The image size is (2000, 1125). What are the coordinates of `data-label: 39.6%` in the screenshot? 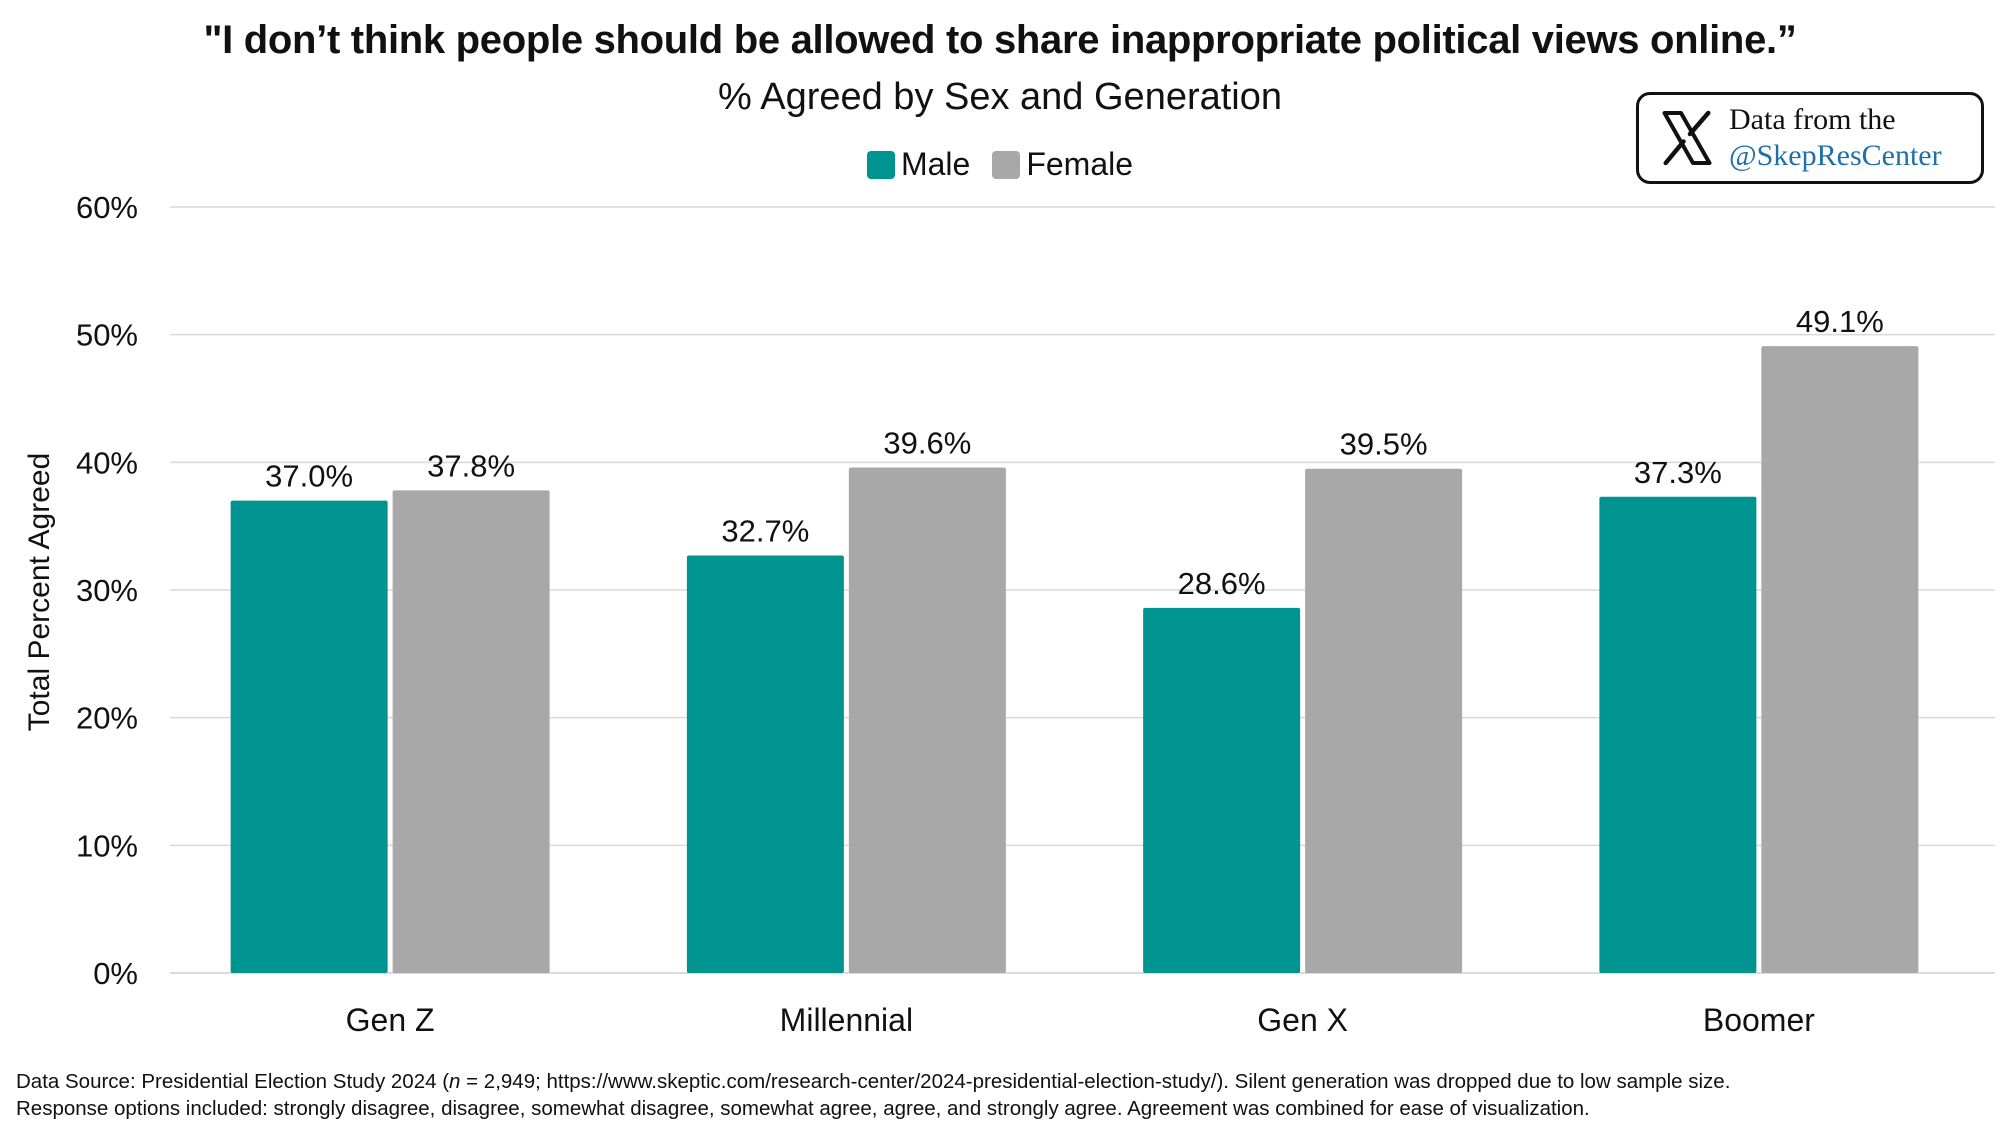 It's located at (927, 442).